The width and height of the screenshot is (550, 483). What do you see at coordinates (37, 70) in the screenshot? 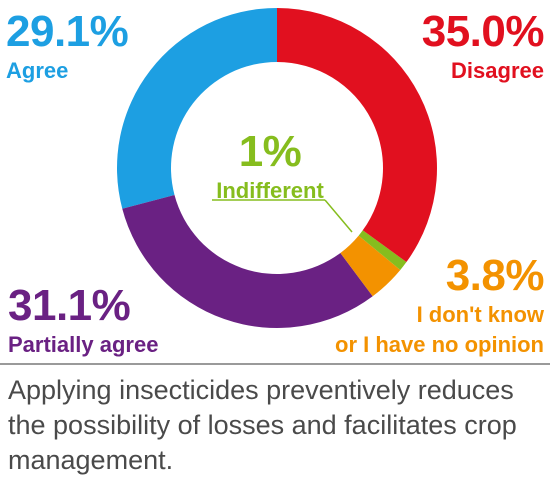
I see `category-label: Agree` at bounding box center [37, 70].